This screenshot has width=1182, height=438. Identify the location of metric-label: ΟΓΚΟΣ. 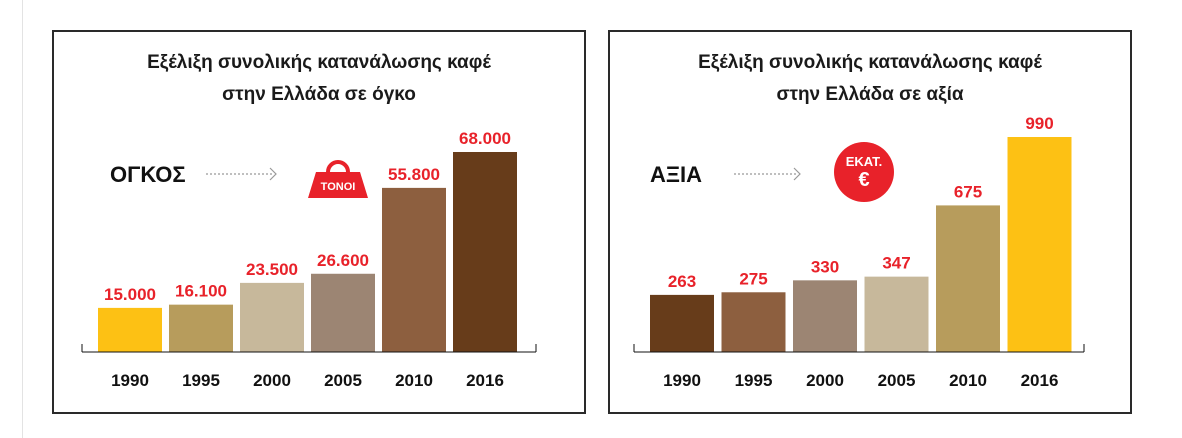
(148, 174).